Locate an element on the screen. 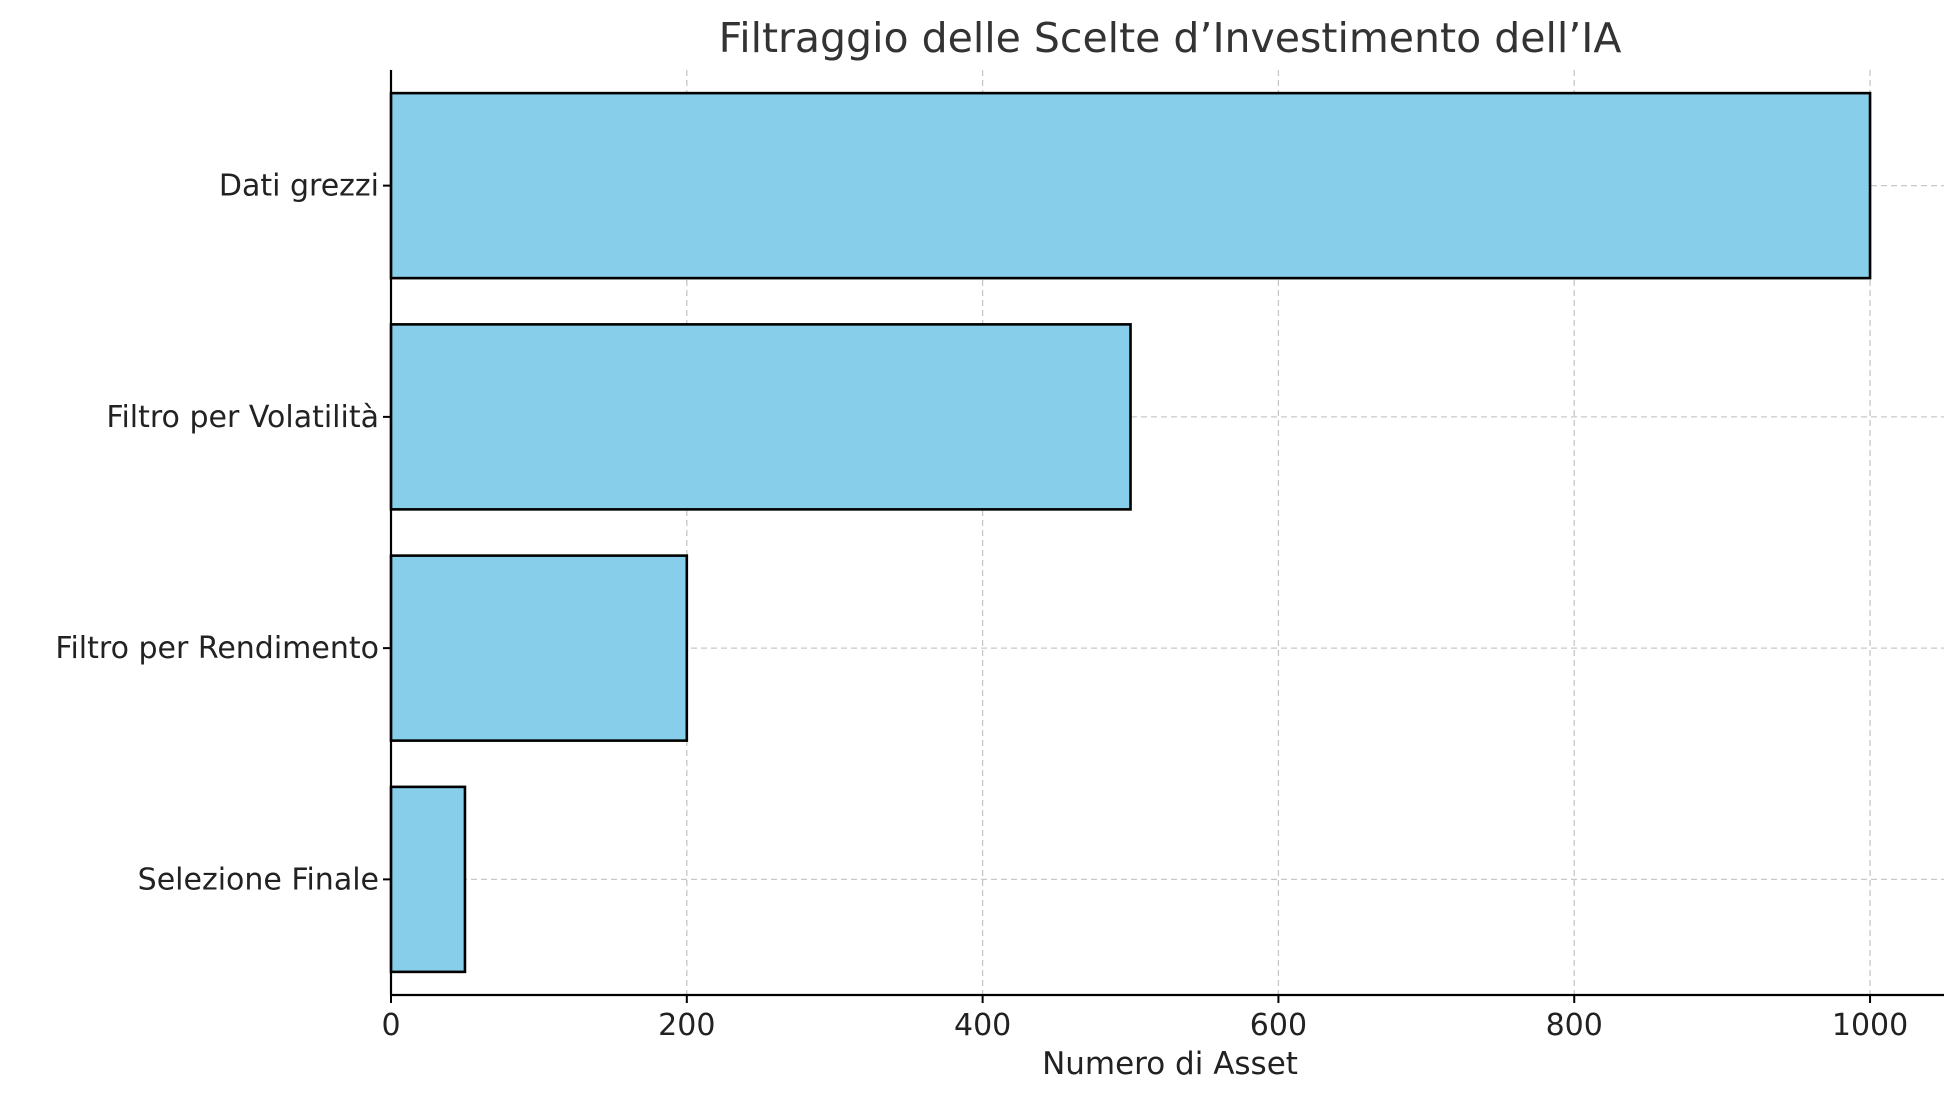  bar-filtro-per-volatilit is located at coordinates (760, 417).